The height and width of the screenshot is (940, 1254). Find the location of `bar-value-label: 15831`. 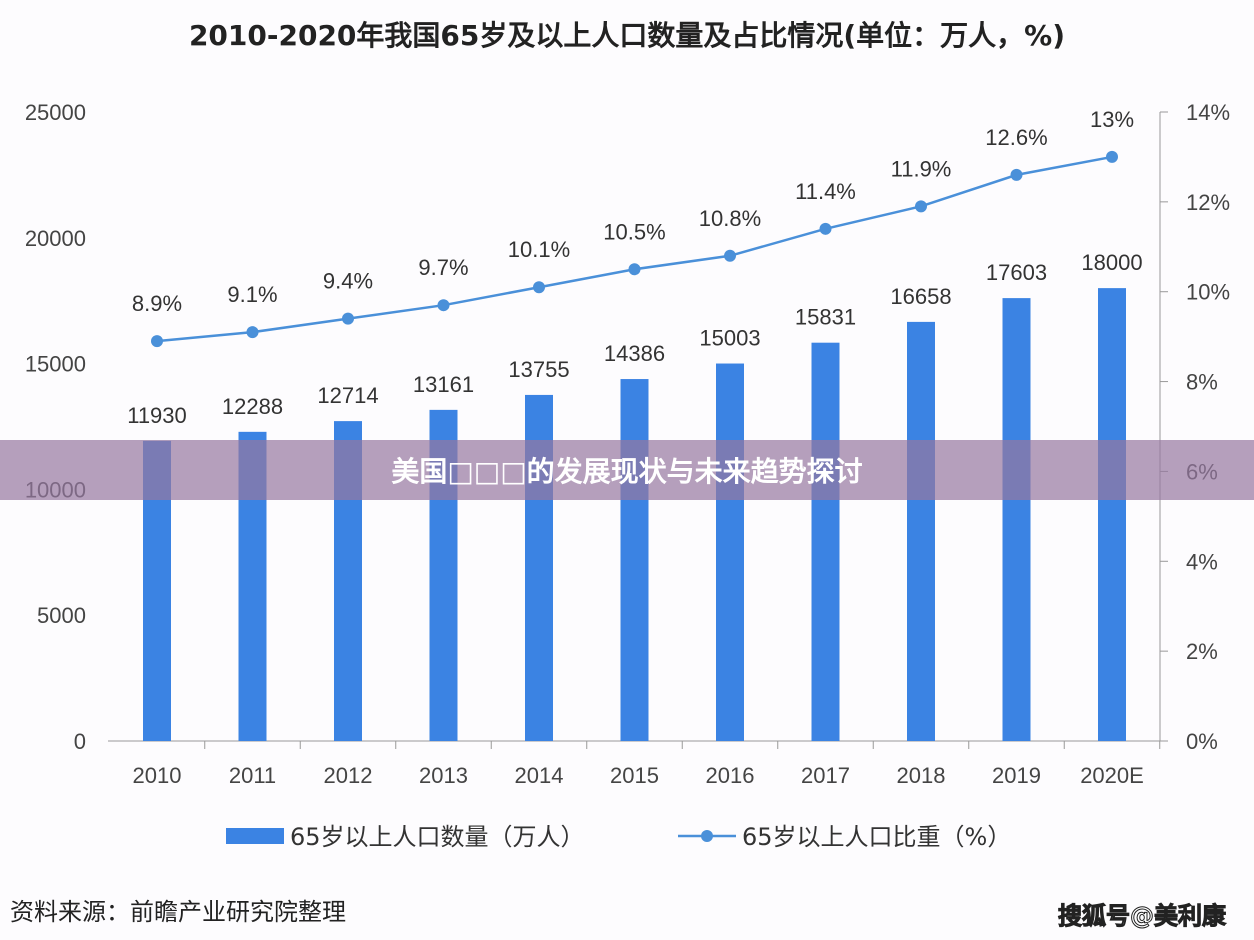

bar-value-label: 15831 is located at coordinates (825, 317).